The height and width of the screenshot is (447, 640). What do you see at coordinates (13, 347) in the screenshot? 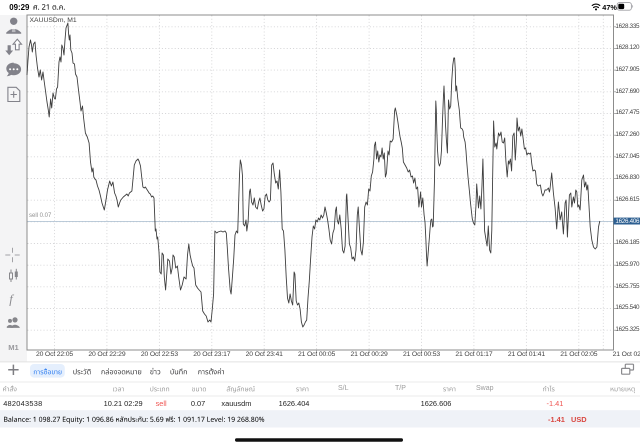
I see `svg-text: M1` at bounding box center [13, 347].